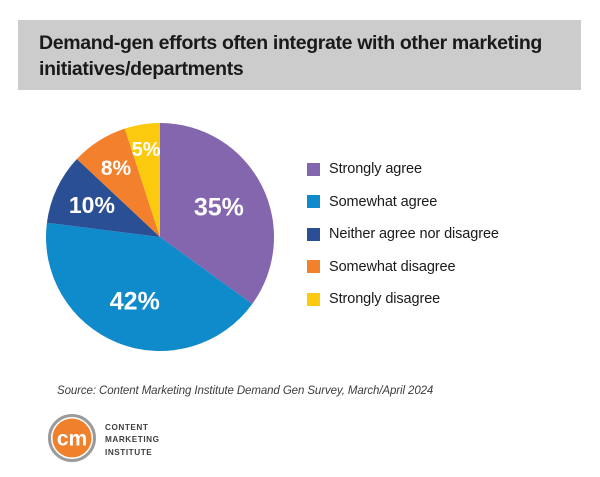  I want to click on content-marketing-institute-logo: cm CONTENT MARKETING INSTITUTE, so click(128, 439).